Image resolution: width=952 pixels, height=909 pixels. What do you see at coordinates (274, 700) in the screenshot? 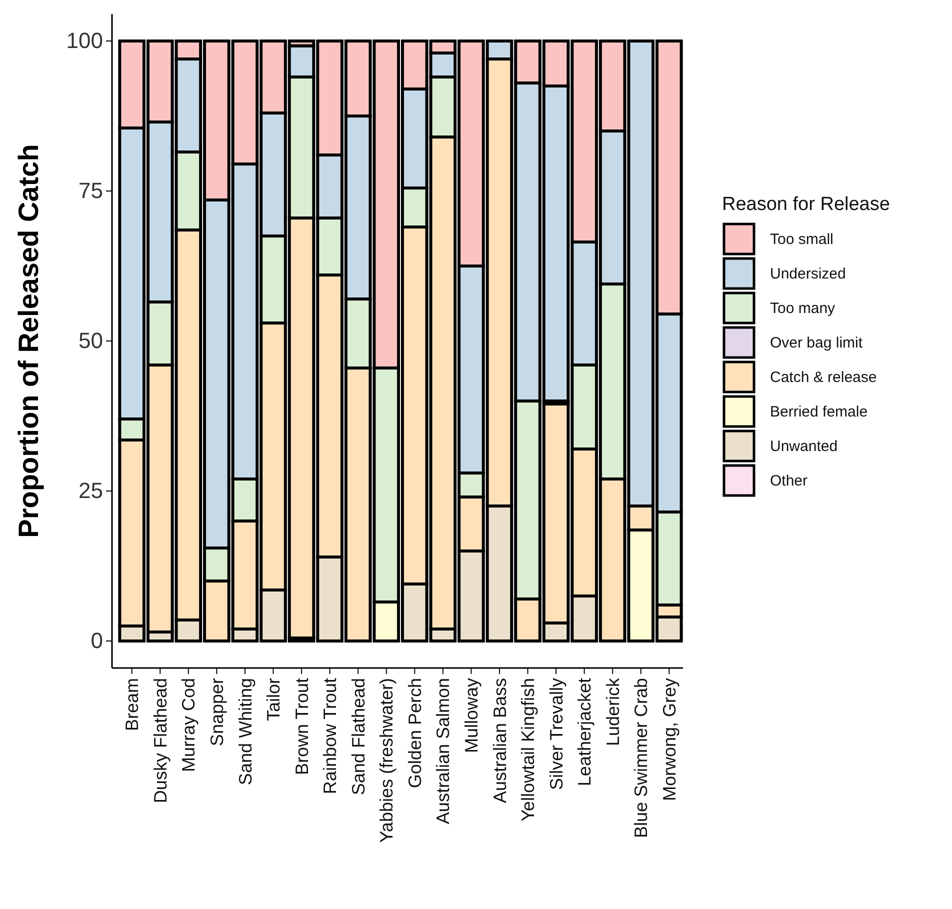
I see `x-tick-label: Tailor` at bounding box center [274, 700].